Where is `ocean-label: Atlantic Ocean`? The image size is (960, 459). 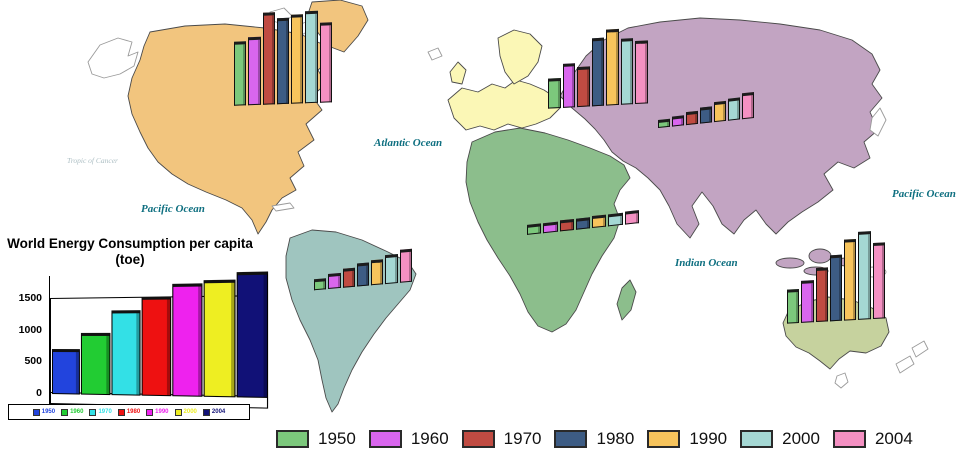
ocean-label: Atlantic Ocean is located at coordinates (408, 143).